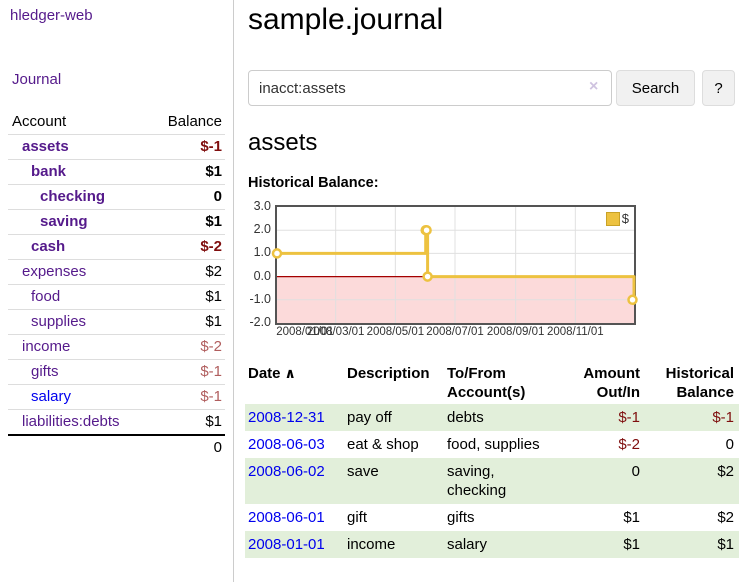 This screenshot has width=742, height=582. I want to click on y-tick-label: 1.0, so click(262, 252).